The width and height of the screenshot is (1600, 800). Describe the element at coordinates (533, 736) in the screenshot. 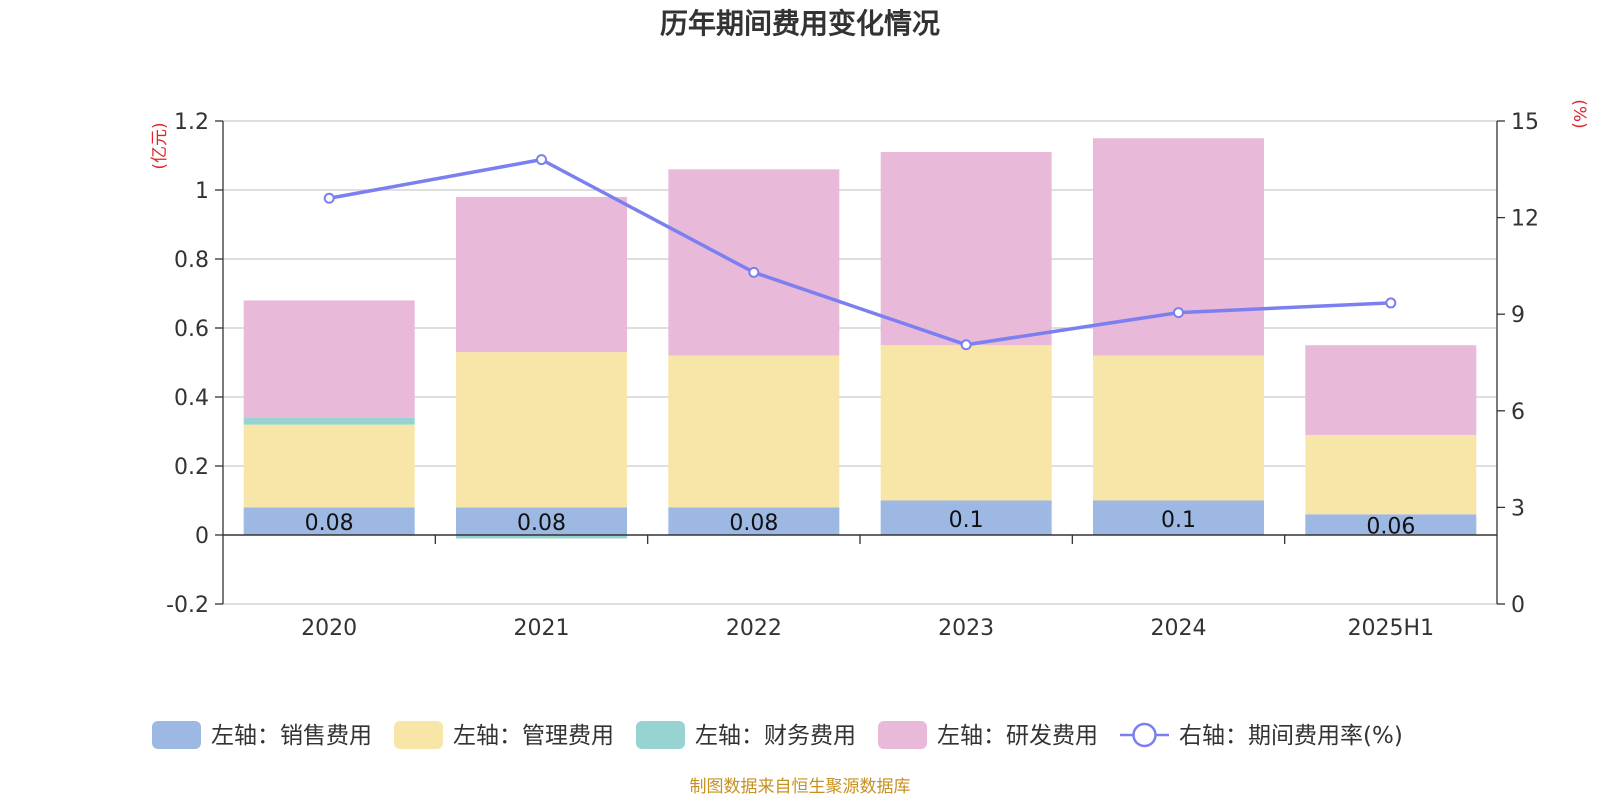

I see `legend-label: 左轴：管理费用` at that location.